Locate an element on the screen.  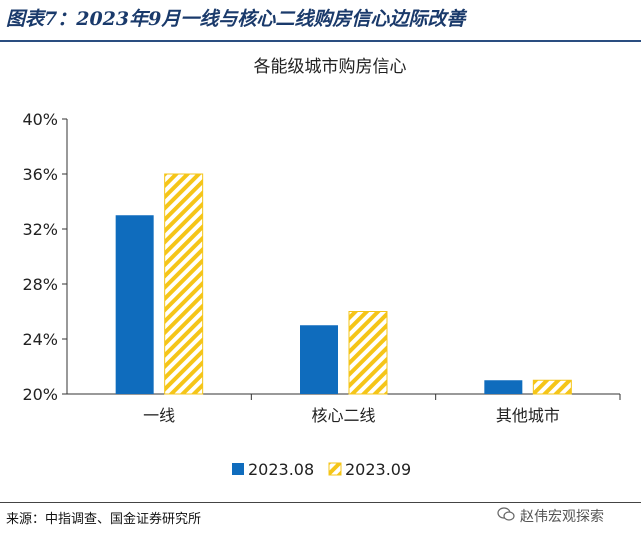
y-tick-label: 20% is located at coordinates (40, 394).